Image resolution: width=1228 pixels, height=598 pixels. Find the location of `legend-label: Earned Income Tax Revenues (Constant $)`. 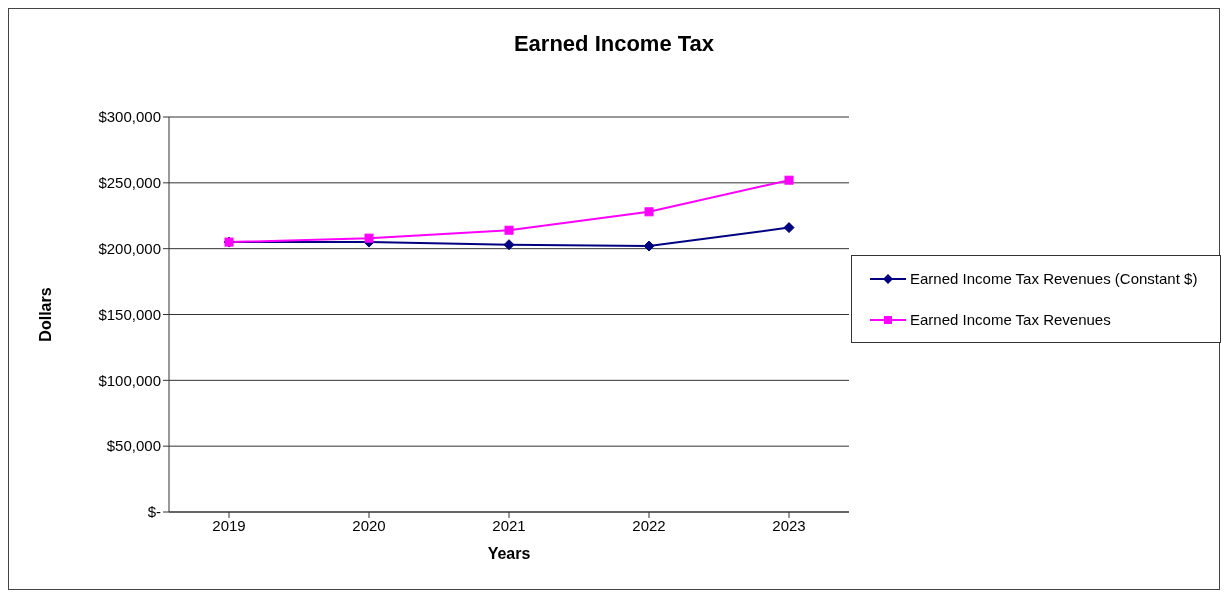

legend-label: Earned Income Tax Revenues (Constant $) is located at coordinates (1054, 278).